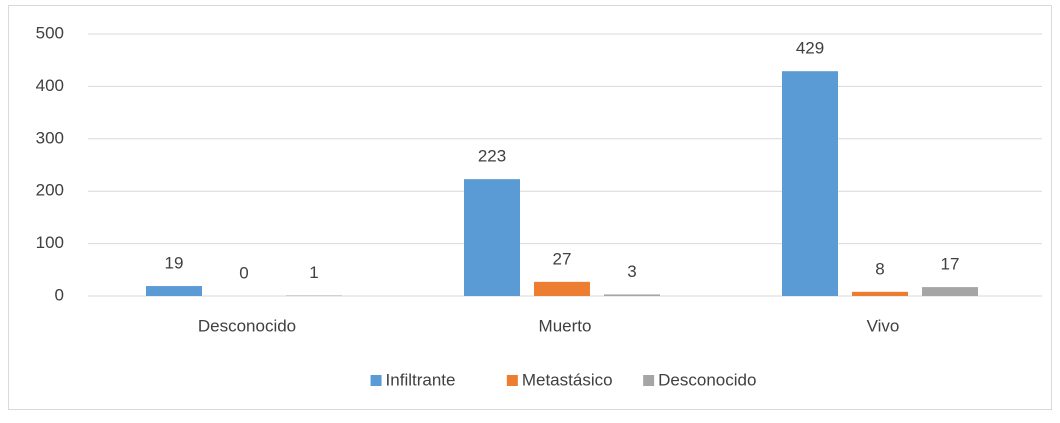 This screenshot has width=1060, height=423. What do you see at coordinates (810, 48) in the screenshot?
I see `data-label: 429` at bounding box center [810, 48].